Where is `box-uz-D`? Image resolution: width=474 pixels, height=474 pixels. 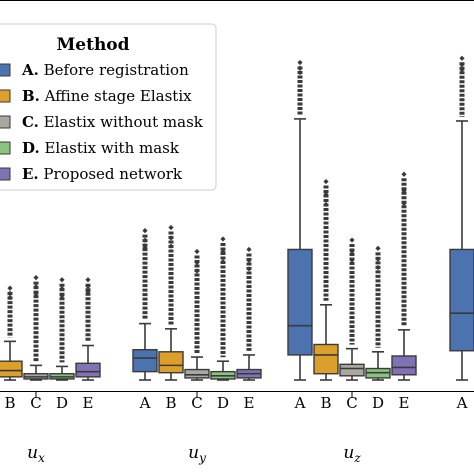 box-uz-D is located at coordinates (378, 313).